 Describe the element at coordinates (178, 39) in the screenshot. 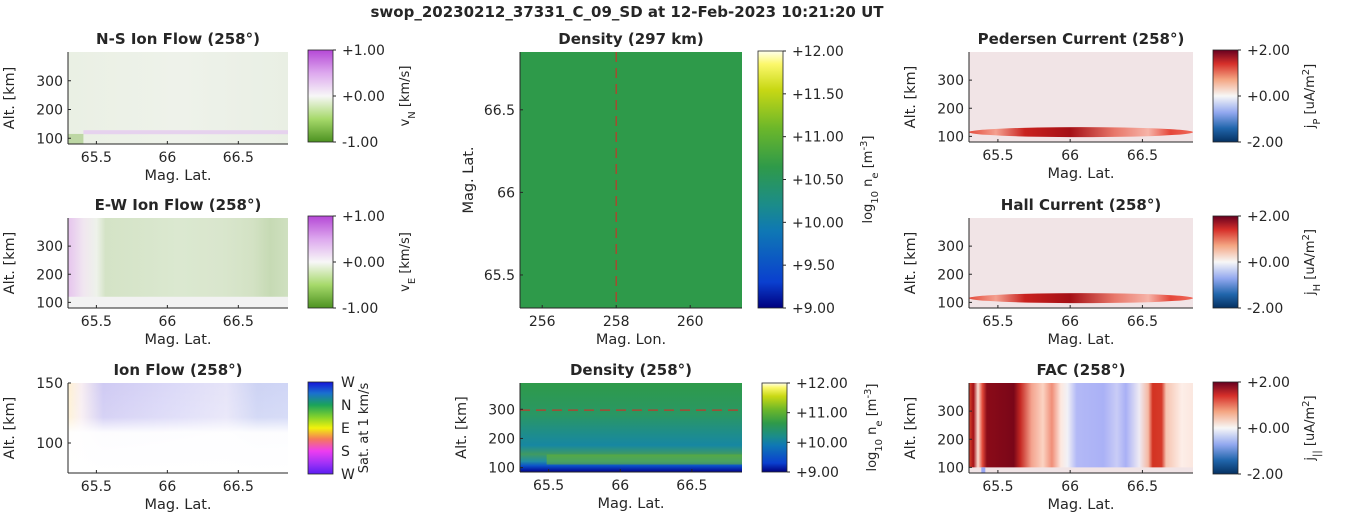

I see `ns-flow-title: N-S Ion Flow (258°)` at that location.